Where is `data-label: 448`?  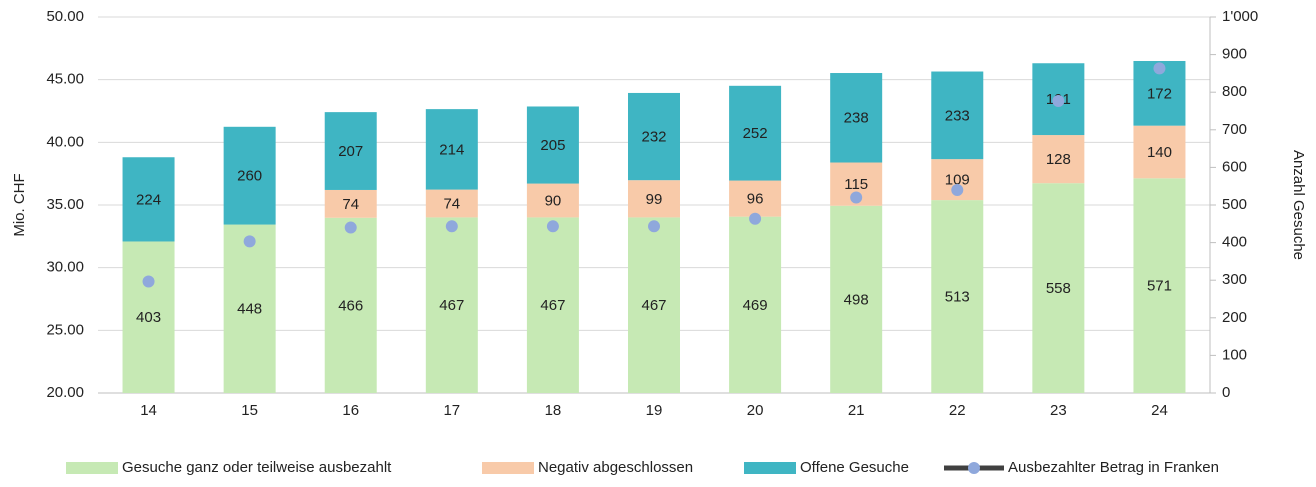 data-label: 448 is located at coordinates (249, 309).